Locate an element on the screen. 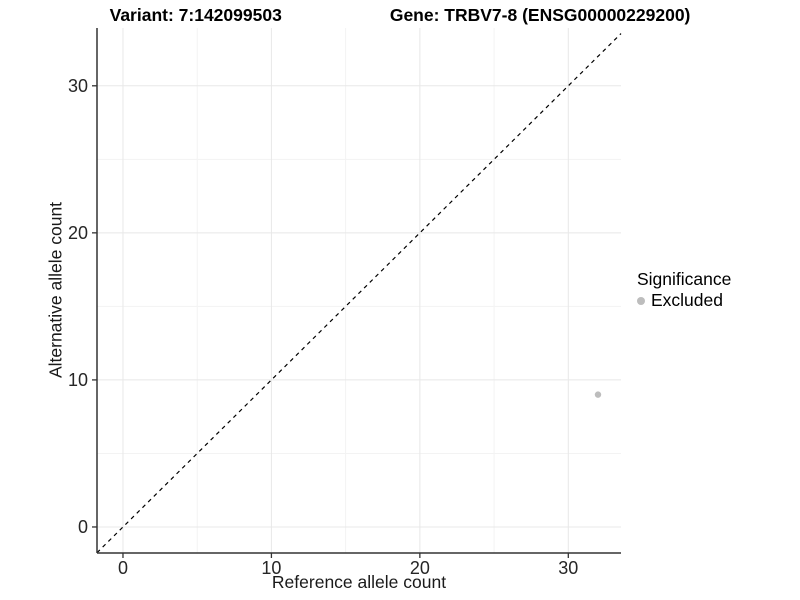 This screenshot has width=800, height=600. legend-title: Significance is located at coordinates (684, 279).